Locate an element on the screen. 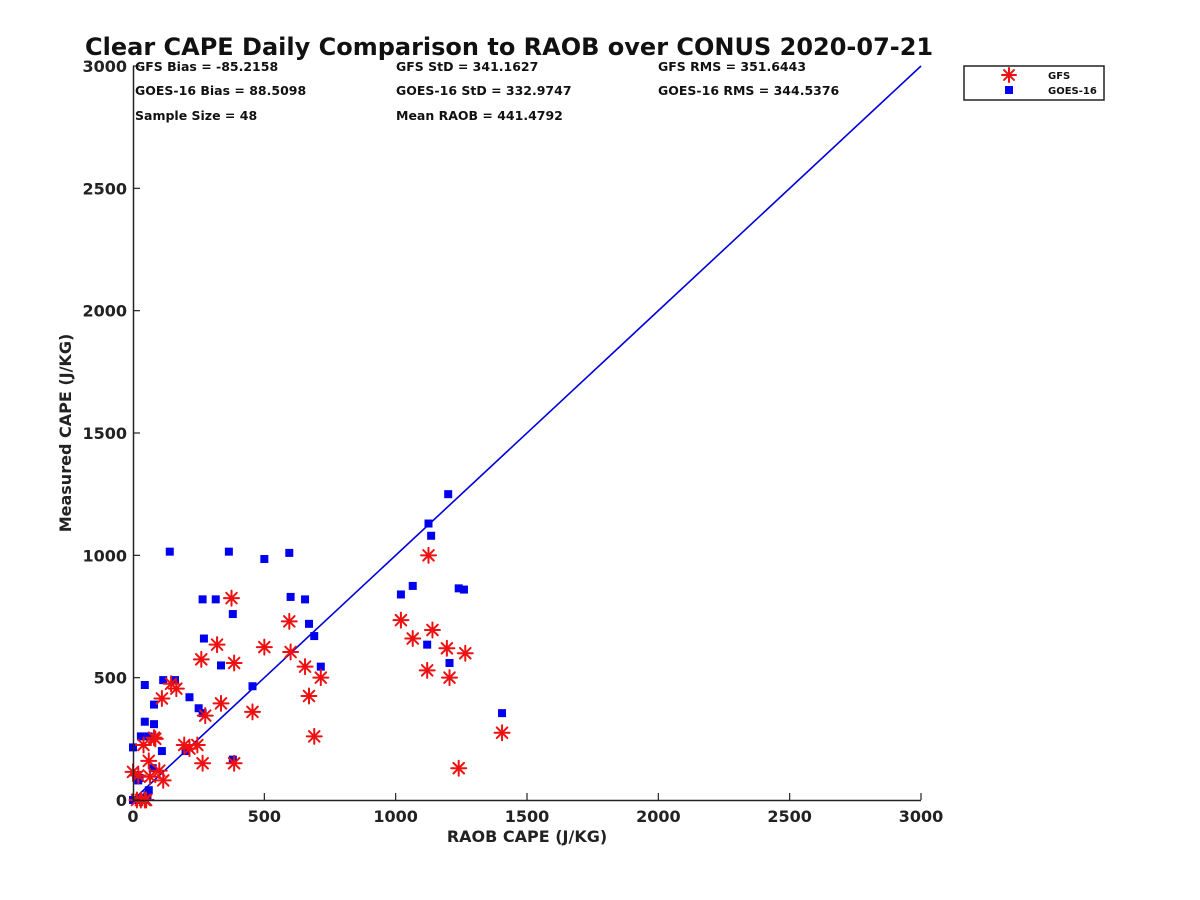 The image size is (1200, 900). stat-gfs-bias: GFS Bias = -85.2158 is located at coordinates (206, 66).